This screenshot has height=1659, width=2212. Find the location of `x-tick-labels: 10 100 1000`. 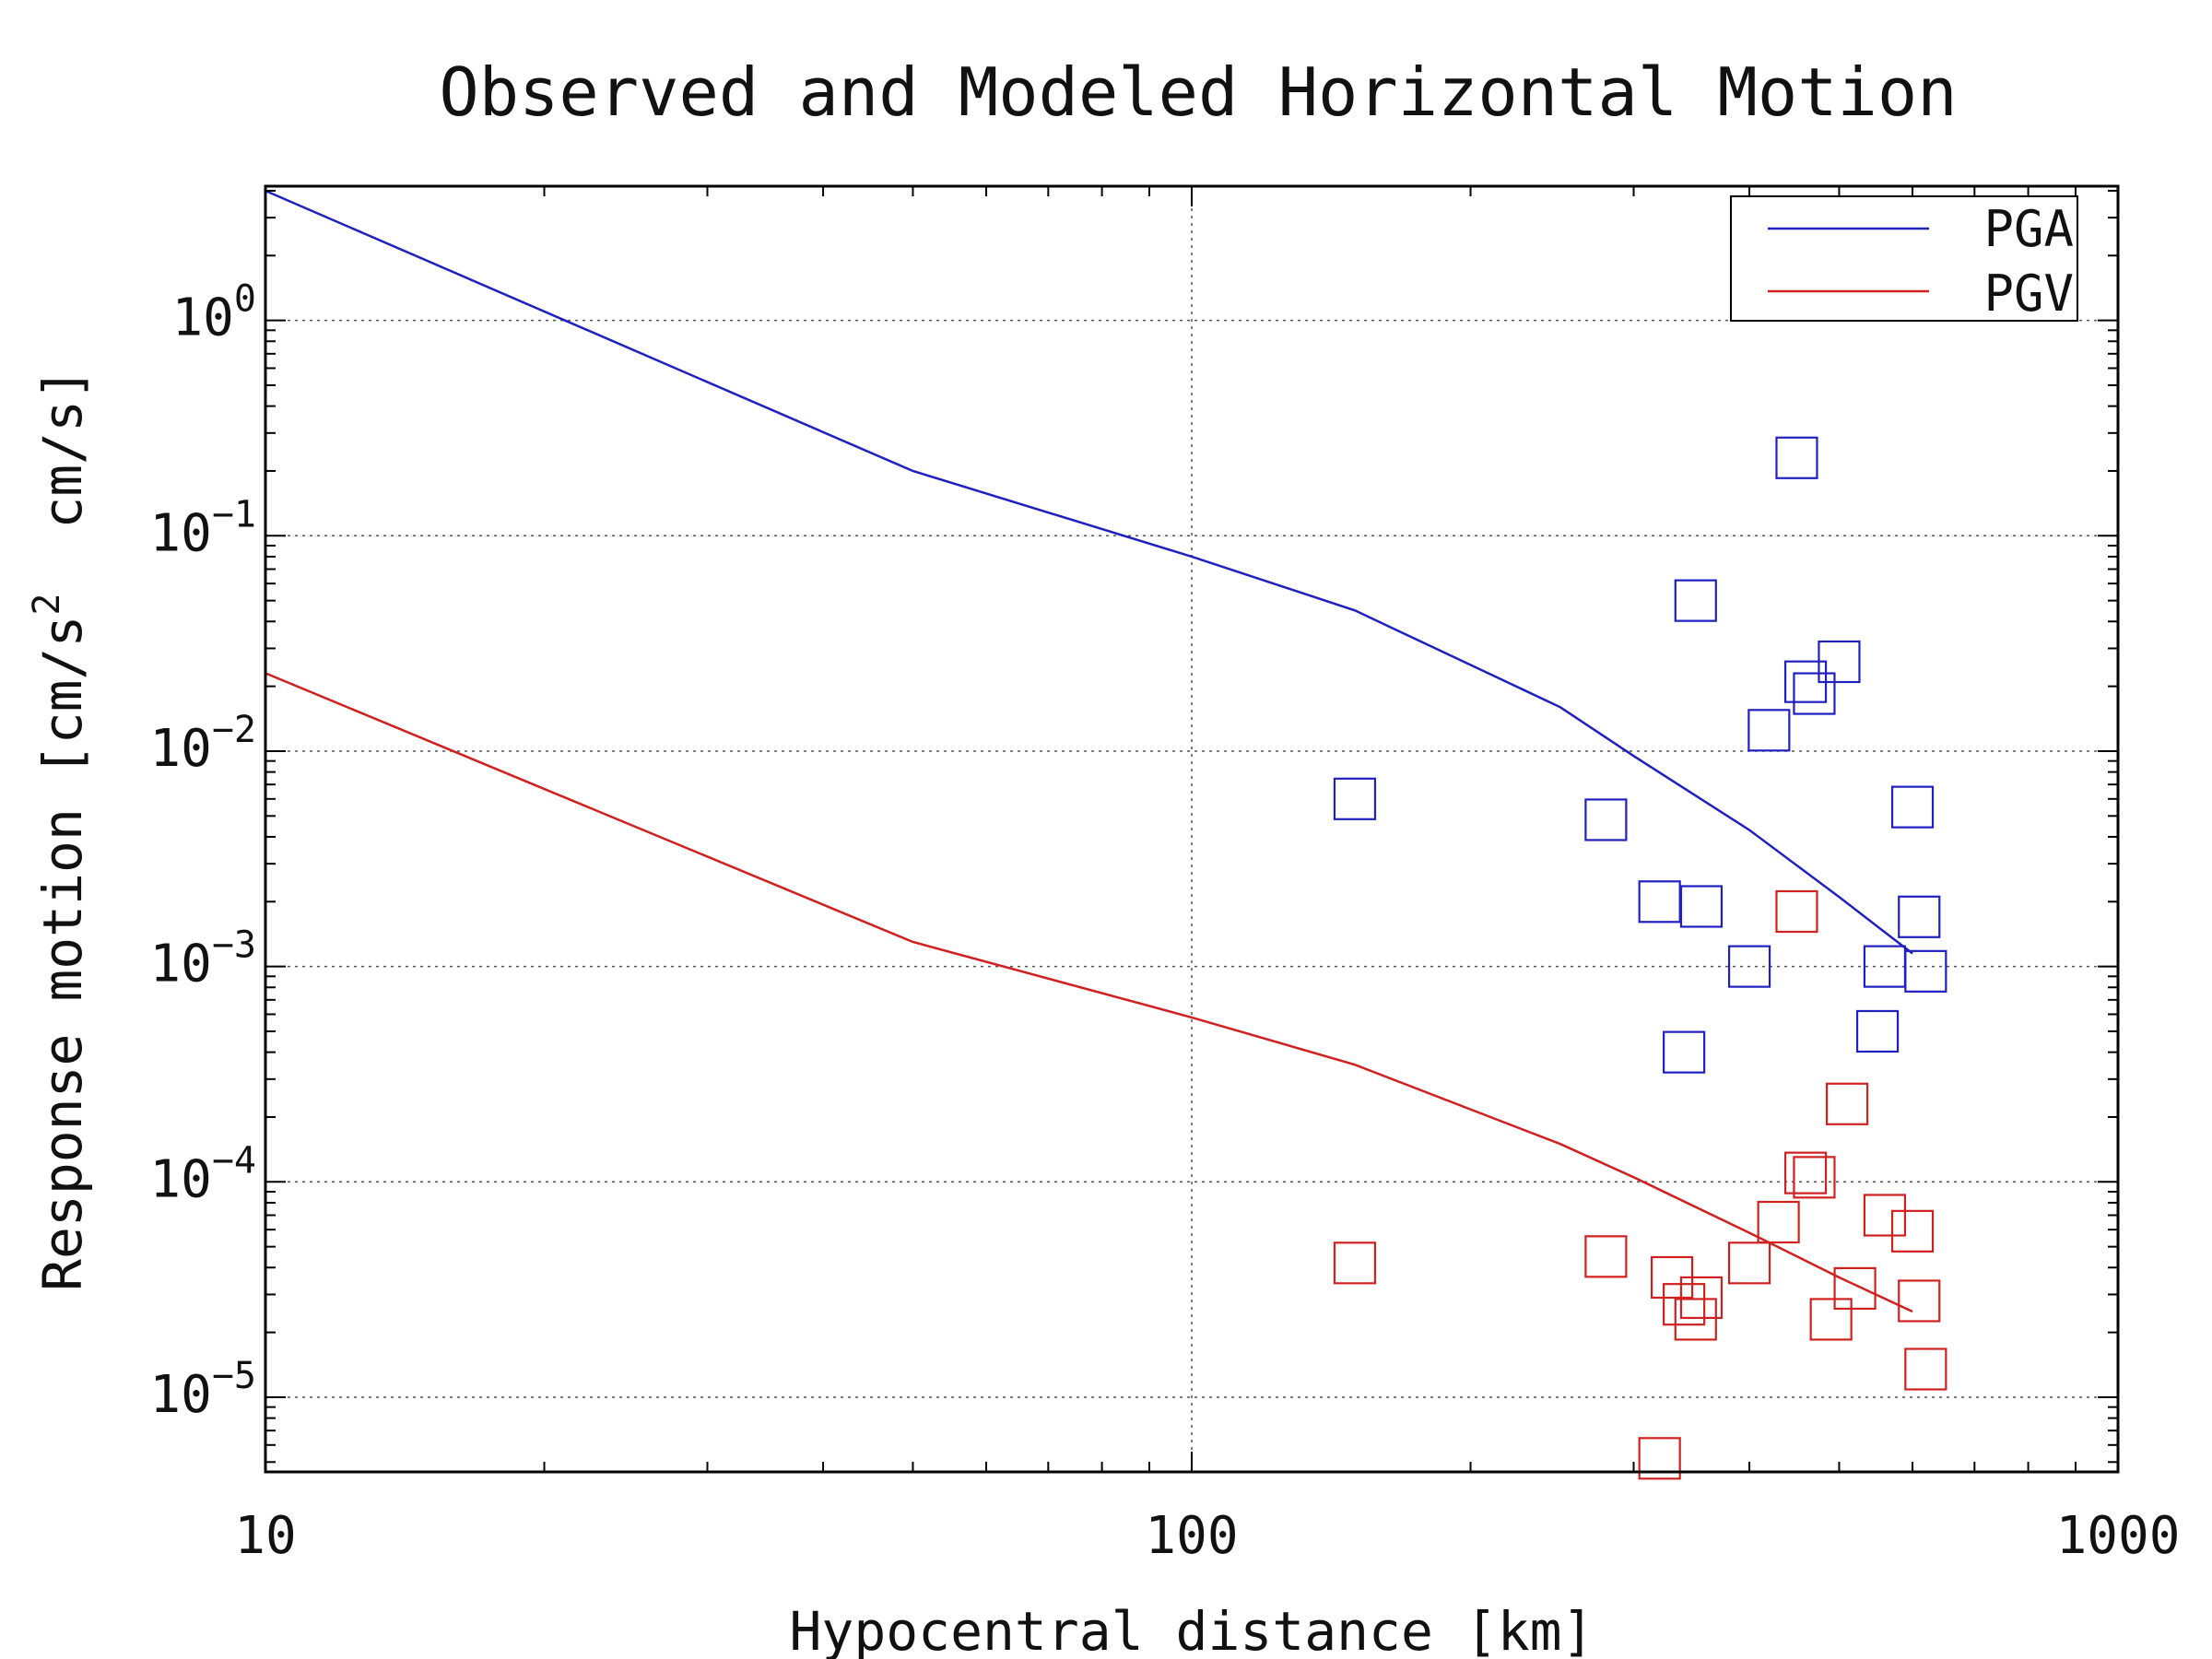

x-tick-labels: 10 100 1000 is located at coordinates (1207, 1536).